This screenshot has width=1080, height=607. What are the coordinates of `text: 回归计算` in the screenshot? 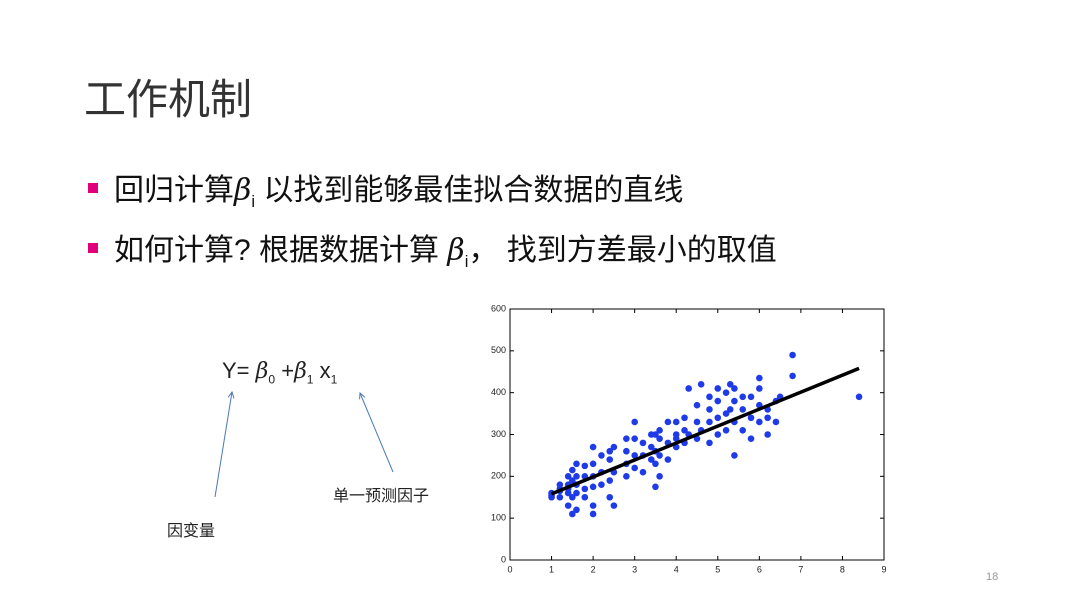 It's located at (174, 190).